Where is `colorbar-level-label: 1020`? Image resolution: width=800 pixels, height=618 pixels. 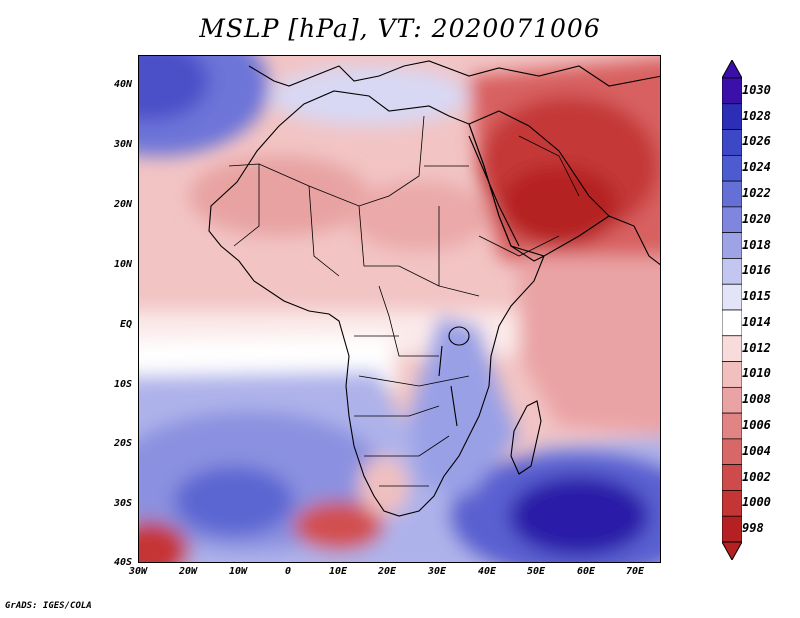 colorbar-level-label: 1020 is located at coordinates (756, 218).